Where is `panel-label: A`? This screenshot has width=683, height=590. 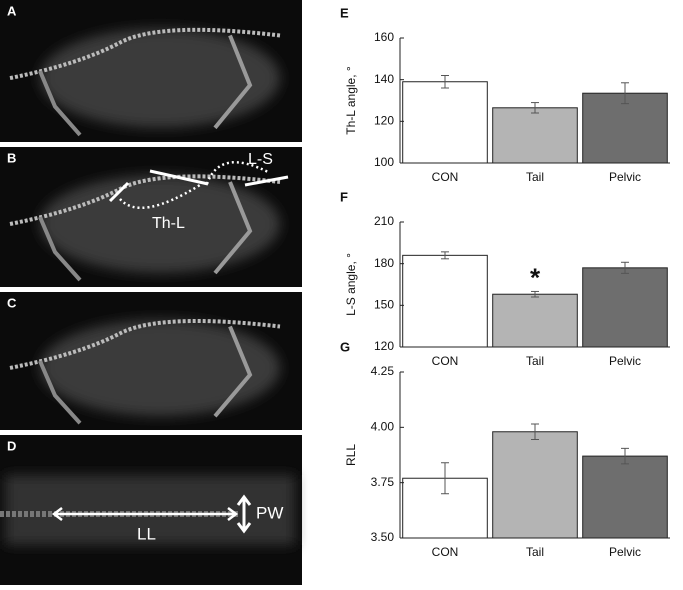 panel-label: A is located at coordinates (12, 10).